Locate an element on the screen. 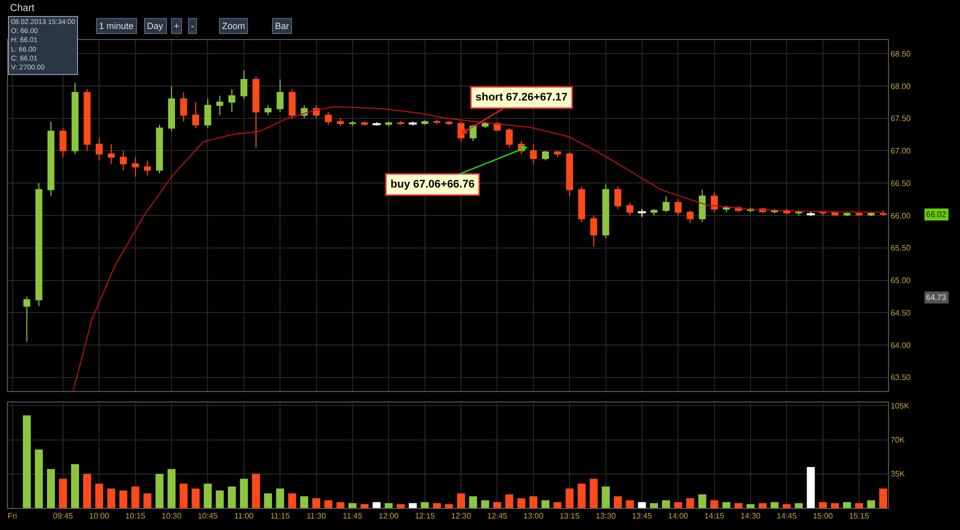 This screenshot has height=530, width=960. x-tick-label: 10:45 is located at coordinates (208, 516).